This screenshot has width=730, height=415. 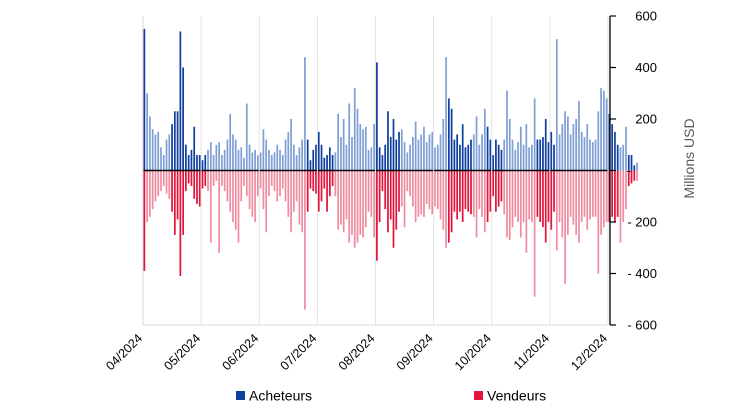 I want to click on legend-swatch-vendeurs, so click(x=478, y=395).